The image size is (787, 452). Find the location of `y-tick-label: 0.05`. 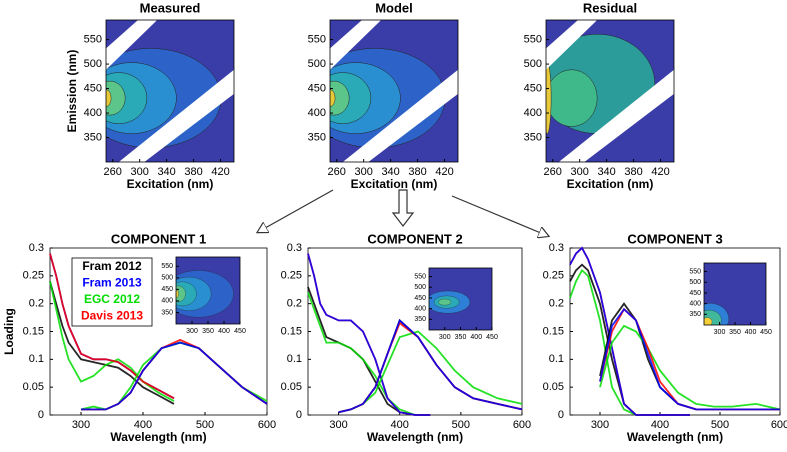

y-tick-label: 0.05 is located at coordinates (291, 387).